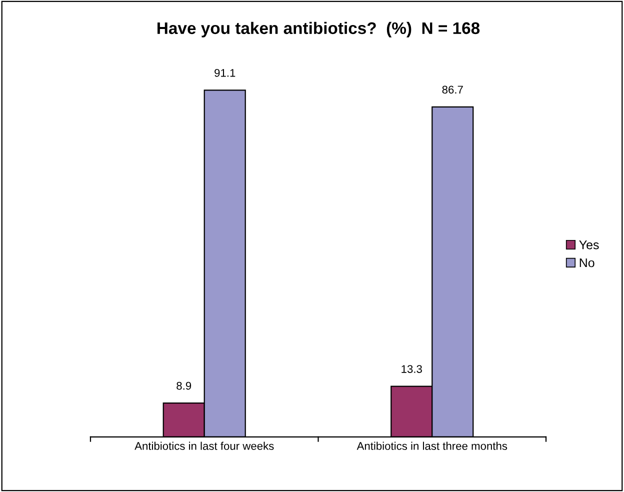  I want to click on data-label: 13.3, so click(412, 369).